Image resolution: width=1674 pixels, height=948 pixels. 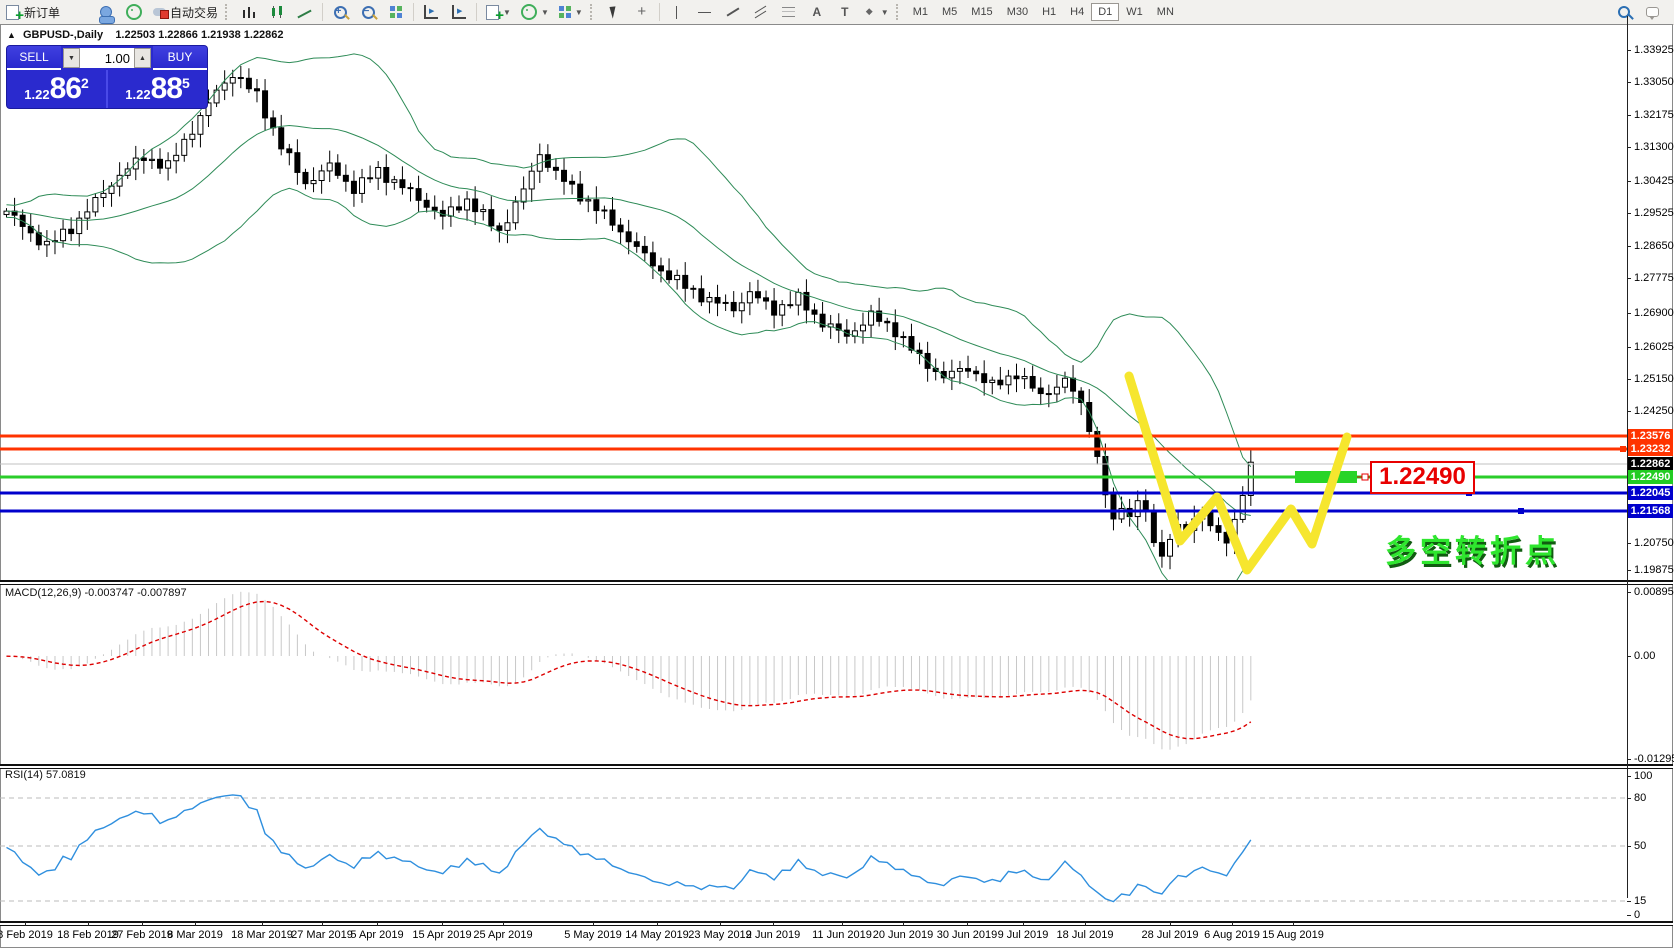 I want to click on zoom-in-icon: +, so click(x=340, y=12).